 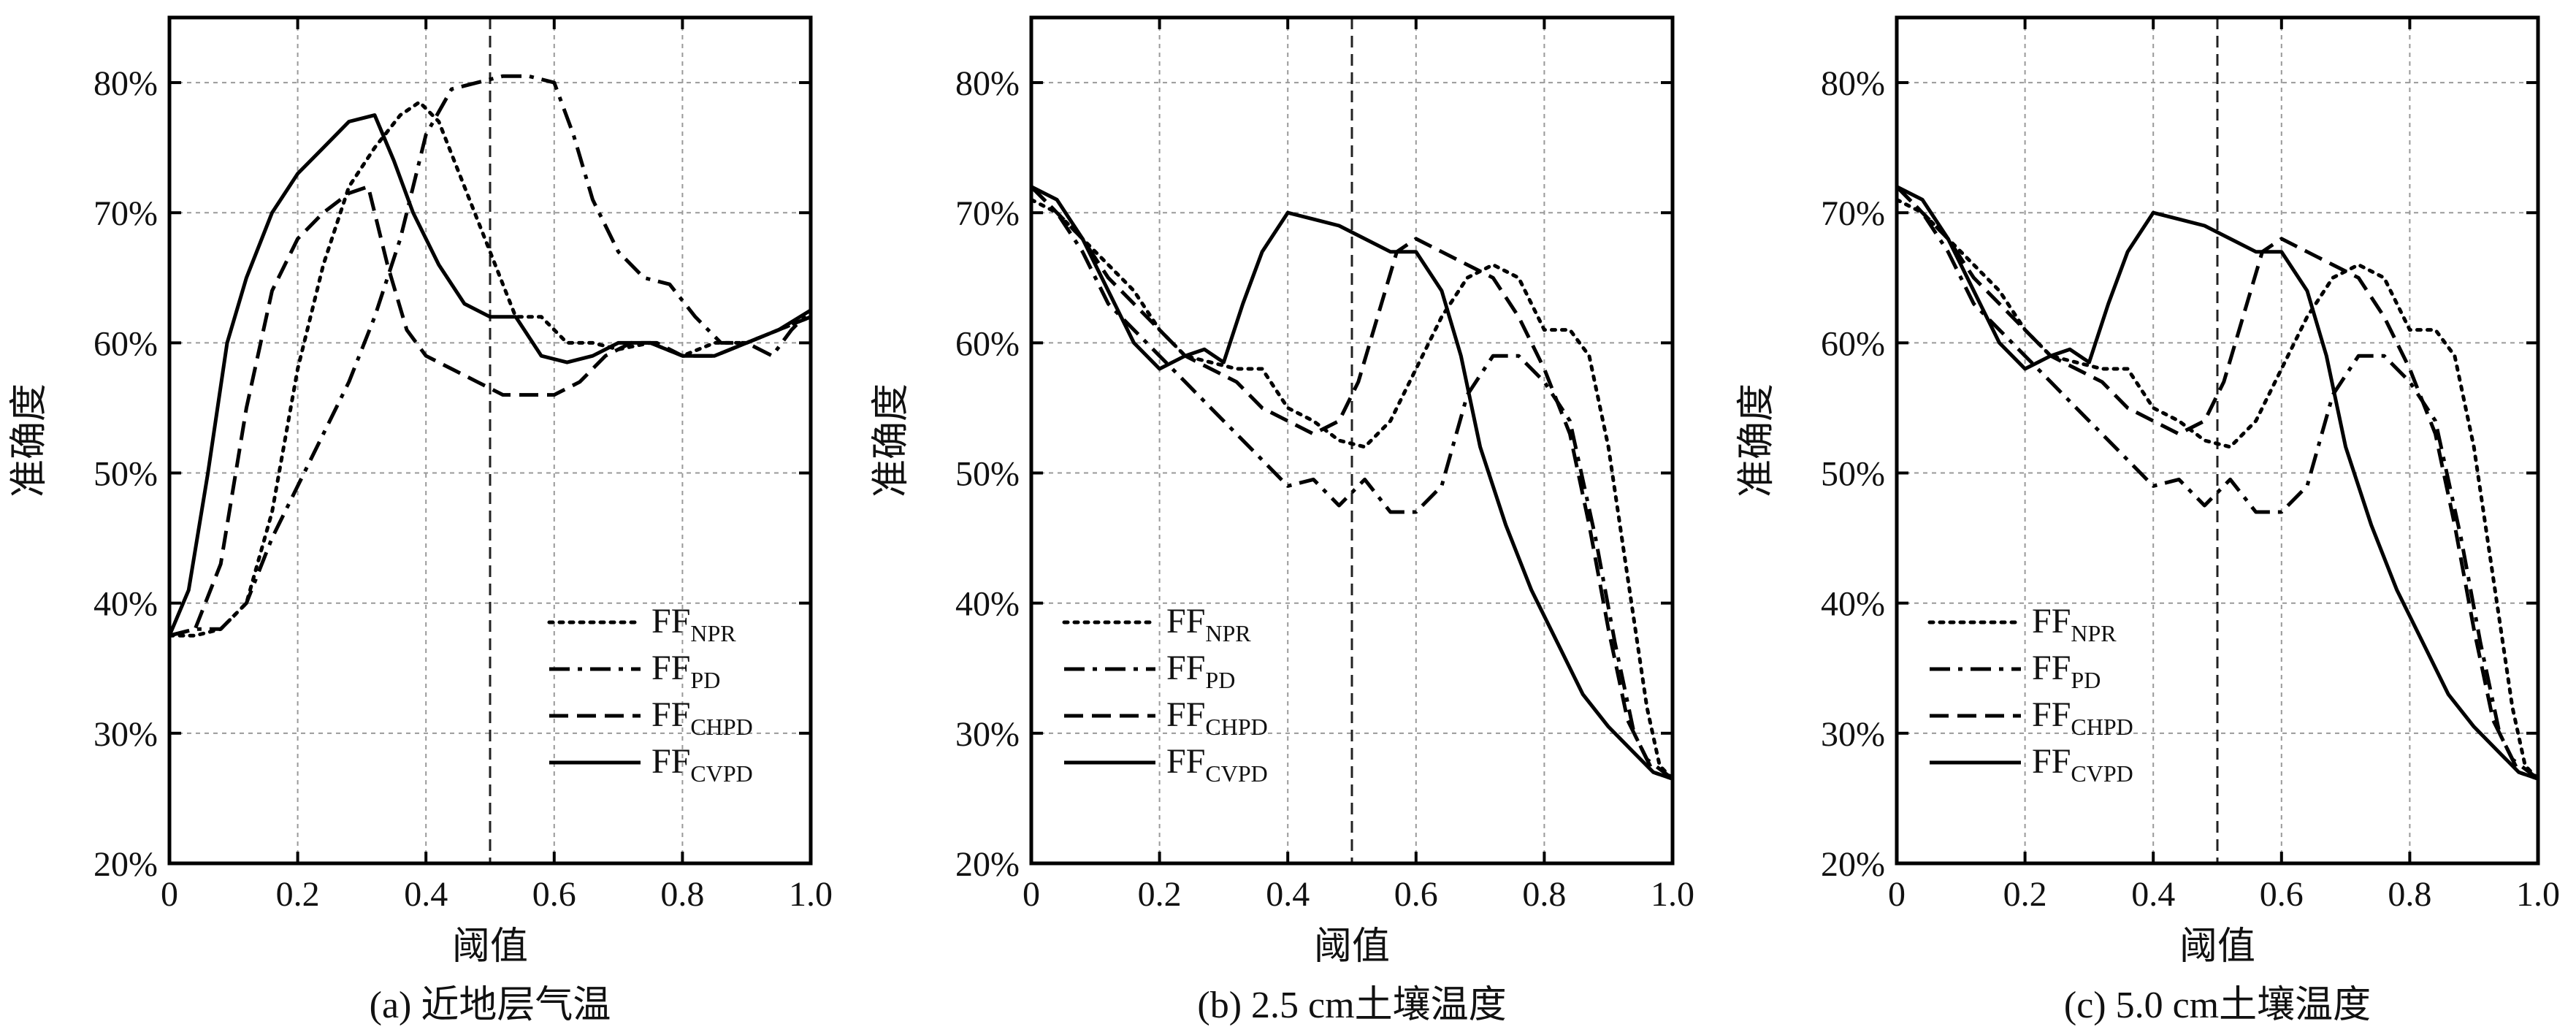 What do you see at coordinates (490, 1005) in the screenshot?
I see `panel-caption: (a) 近地层气温` at bounding box center [490, 1005].